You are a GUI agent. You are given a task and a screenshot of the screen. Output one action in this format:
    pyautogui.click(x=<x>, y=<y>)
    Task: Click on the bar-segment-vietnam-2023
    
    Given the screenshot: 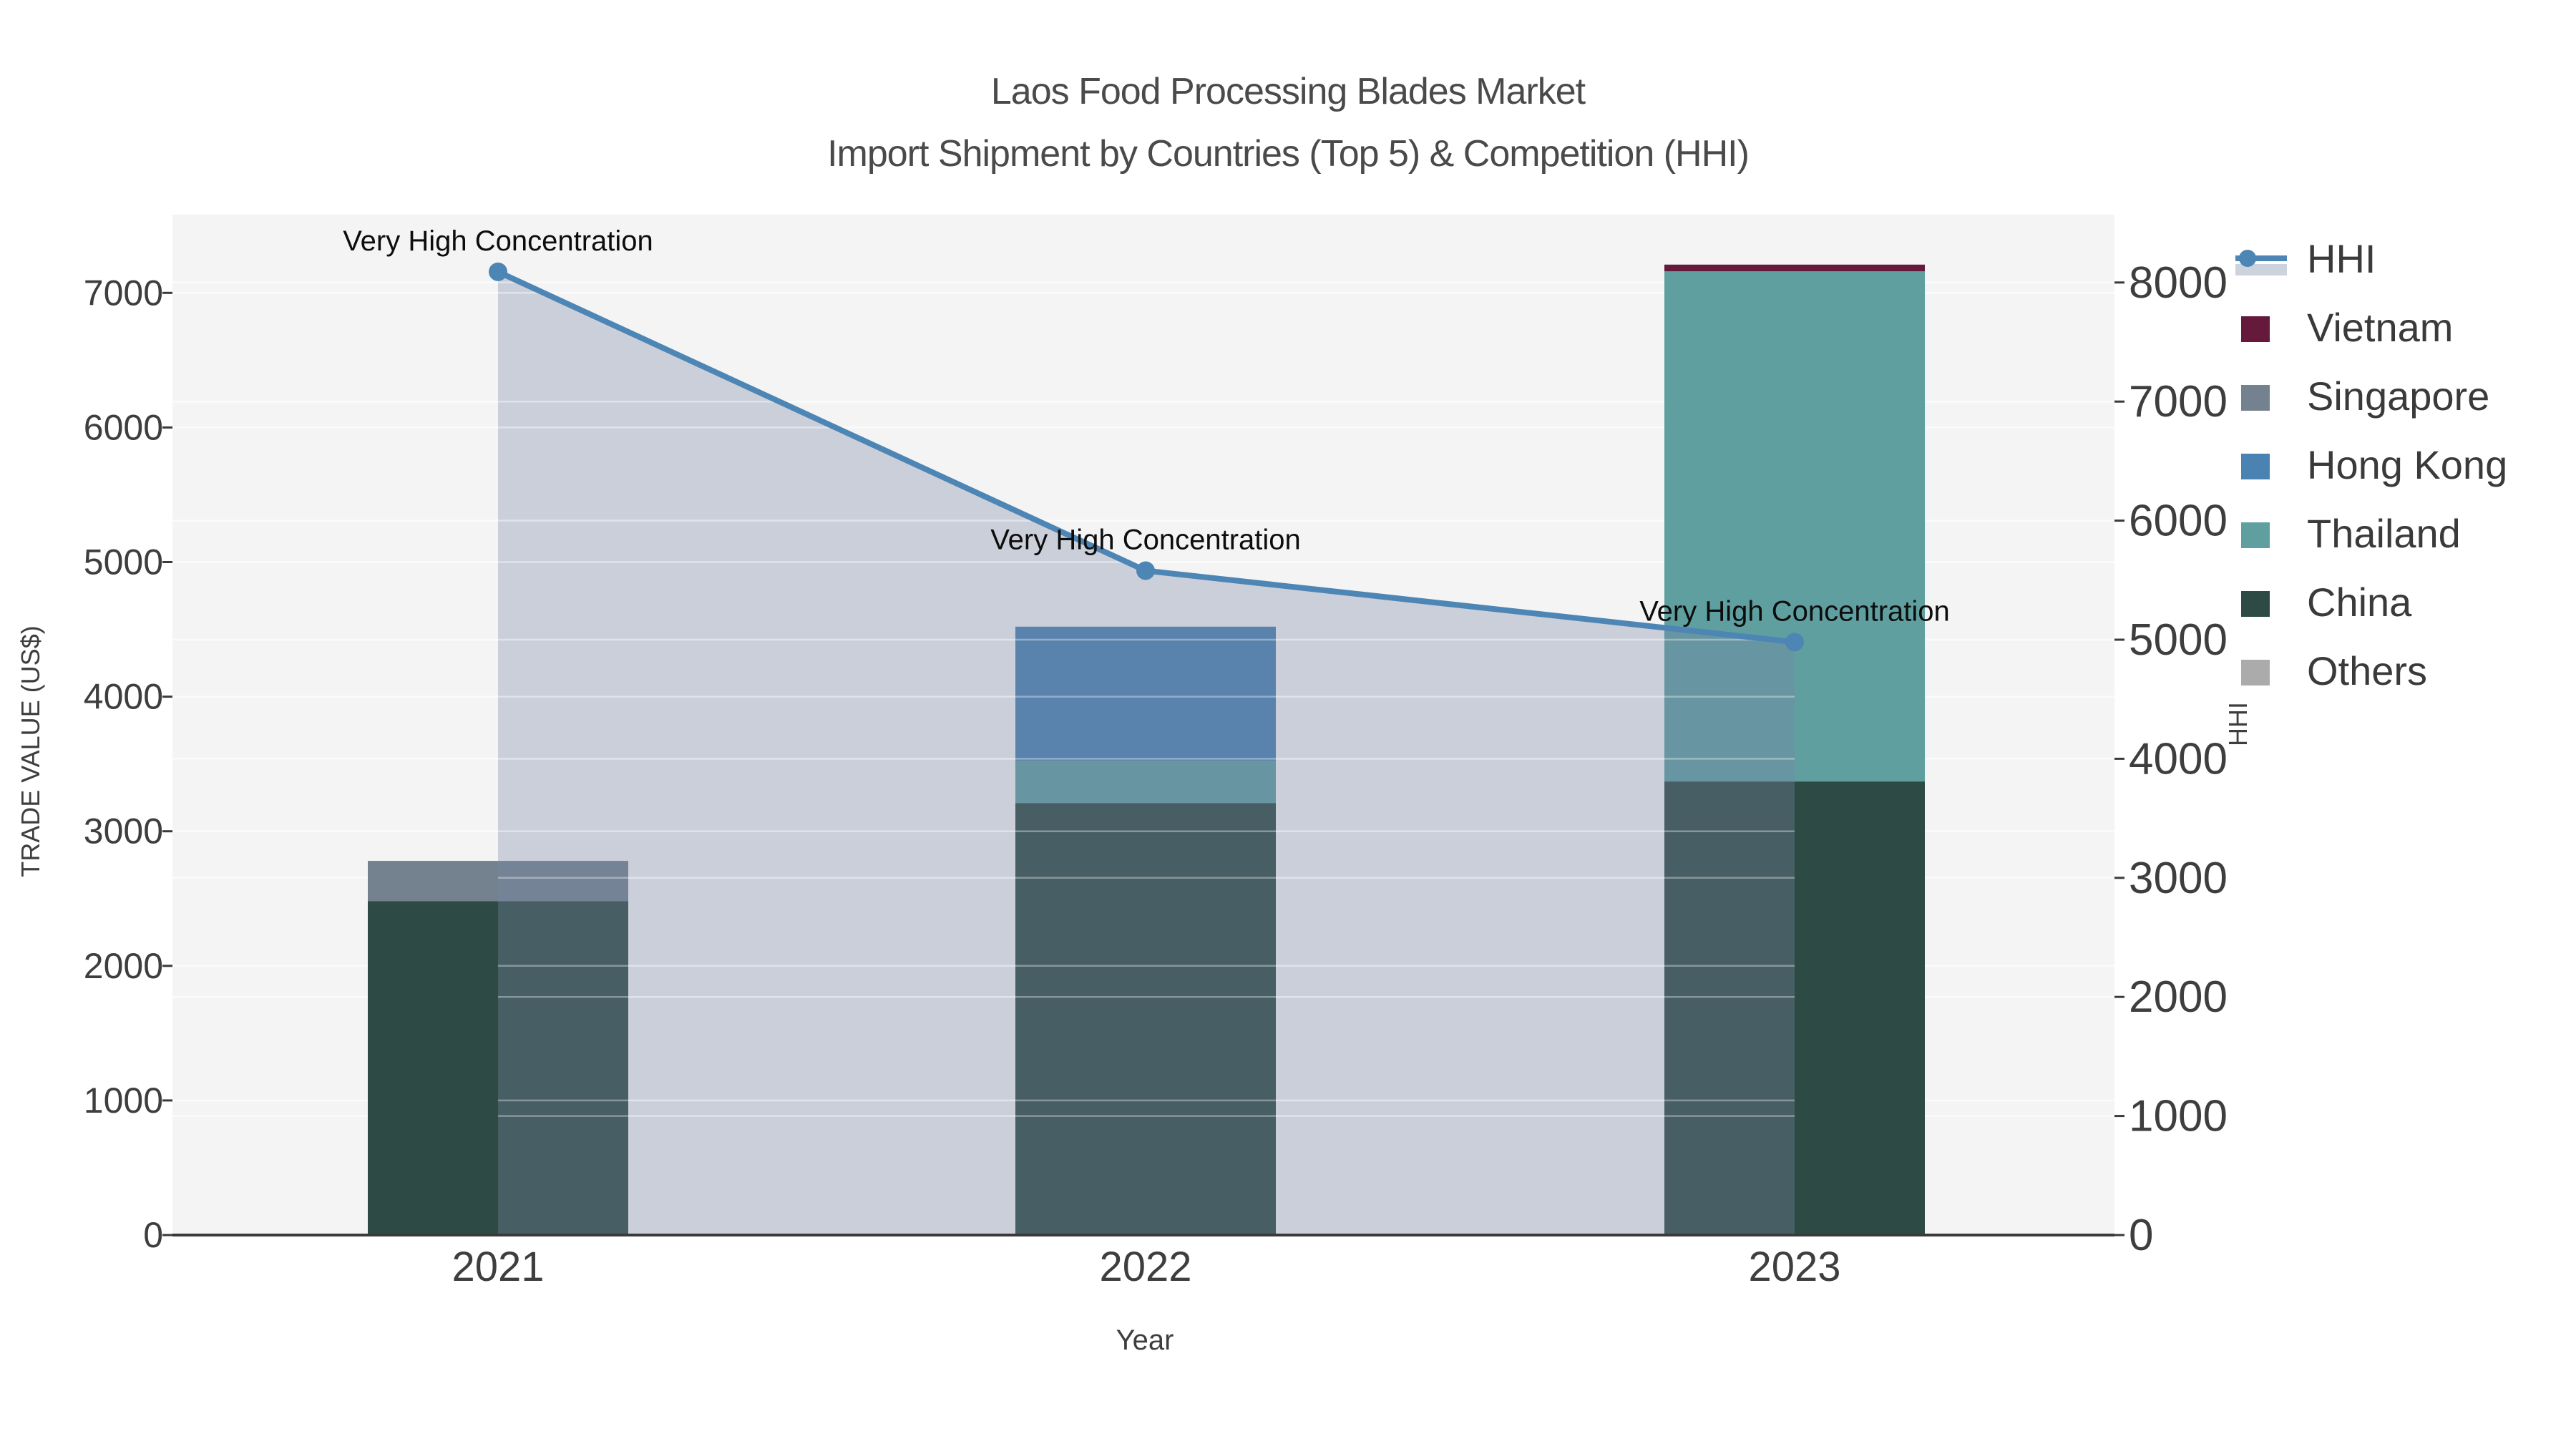 What is the action you would take?
    pyautogui.click(x=1794, y=268)
    